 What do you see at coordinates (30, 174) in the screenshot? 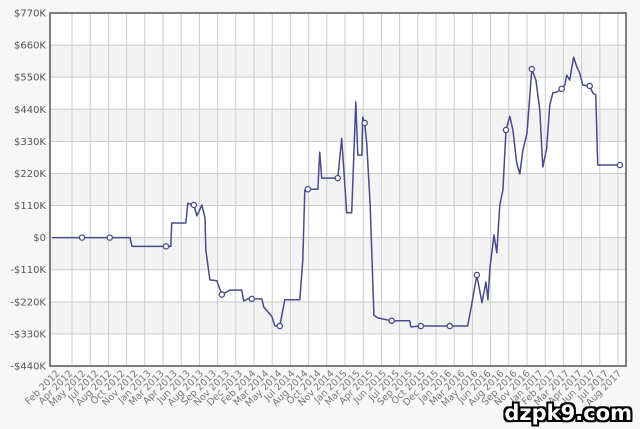
I see `y-tick-label: $220K` at bounding box center [30, 174].